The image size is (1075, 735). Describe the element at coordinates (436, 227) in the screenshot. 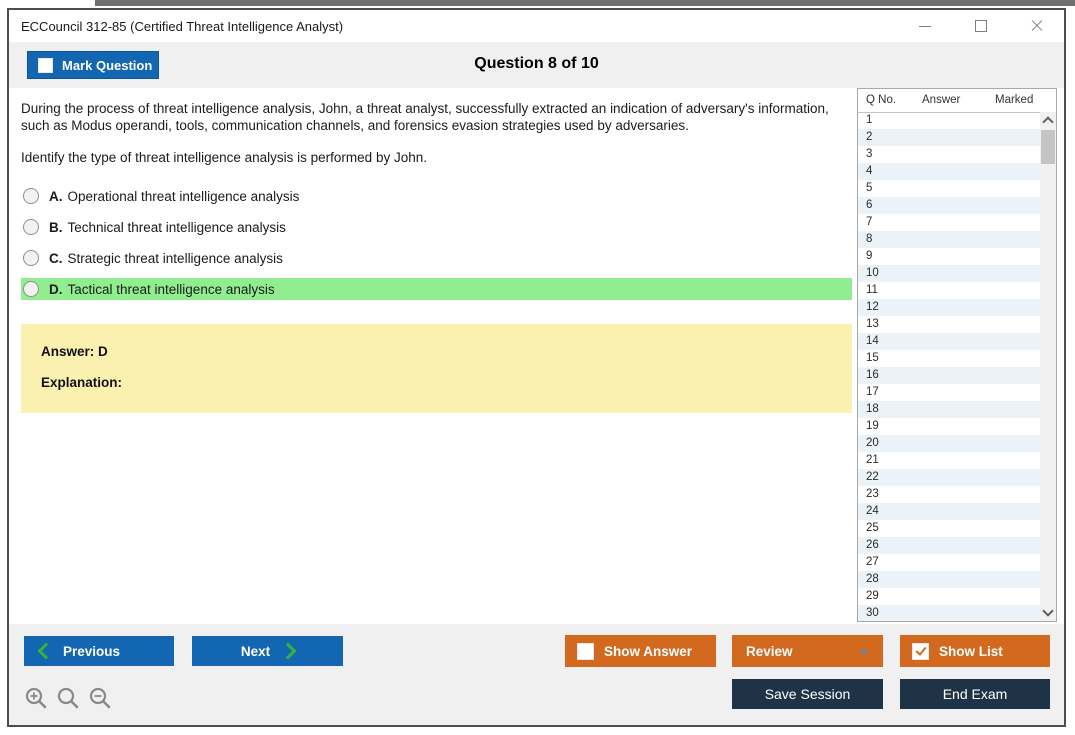

I see `answer-option-b: B. Technical threat intelligence analysis` at that location.